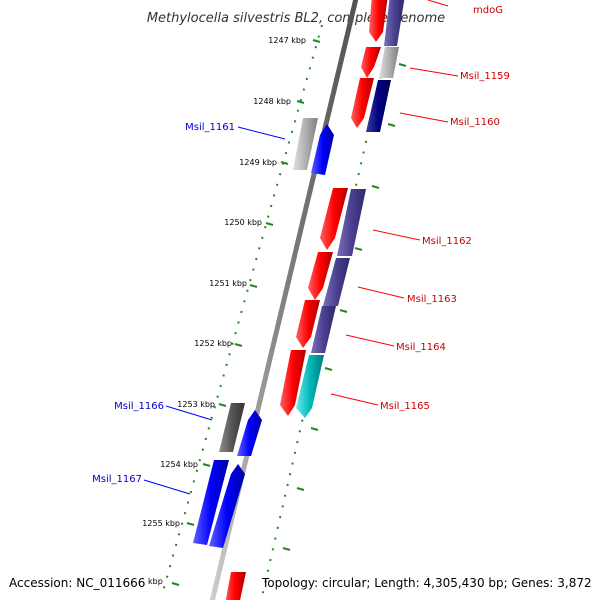 Image resolution: width=600 pixels, height=600 pixels. What do you see at coordinates (421, 347) in the screenshot?
I see `label-msil-1164: Msil_1164` at bounding box center [421, 347].